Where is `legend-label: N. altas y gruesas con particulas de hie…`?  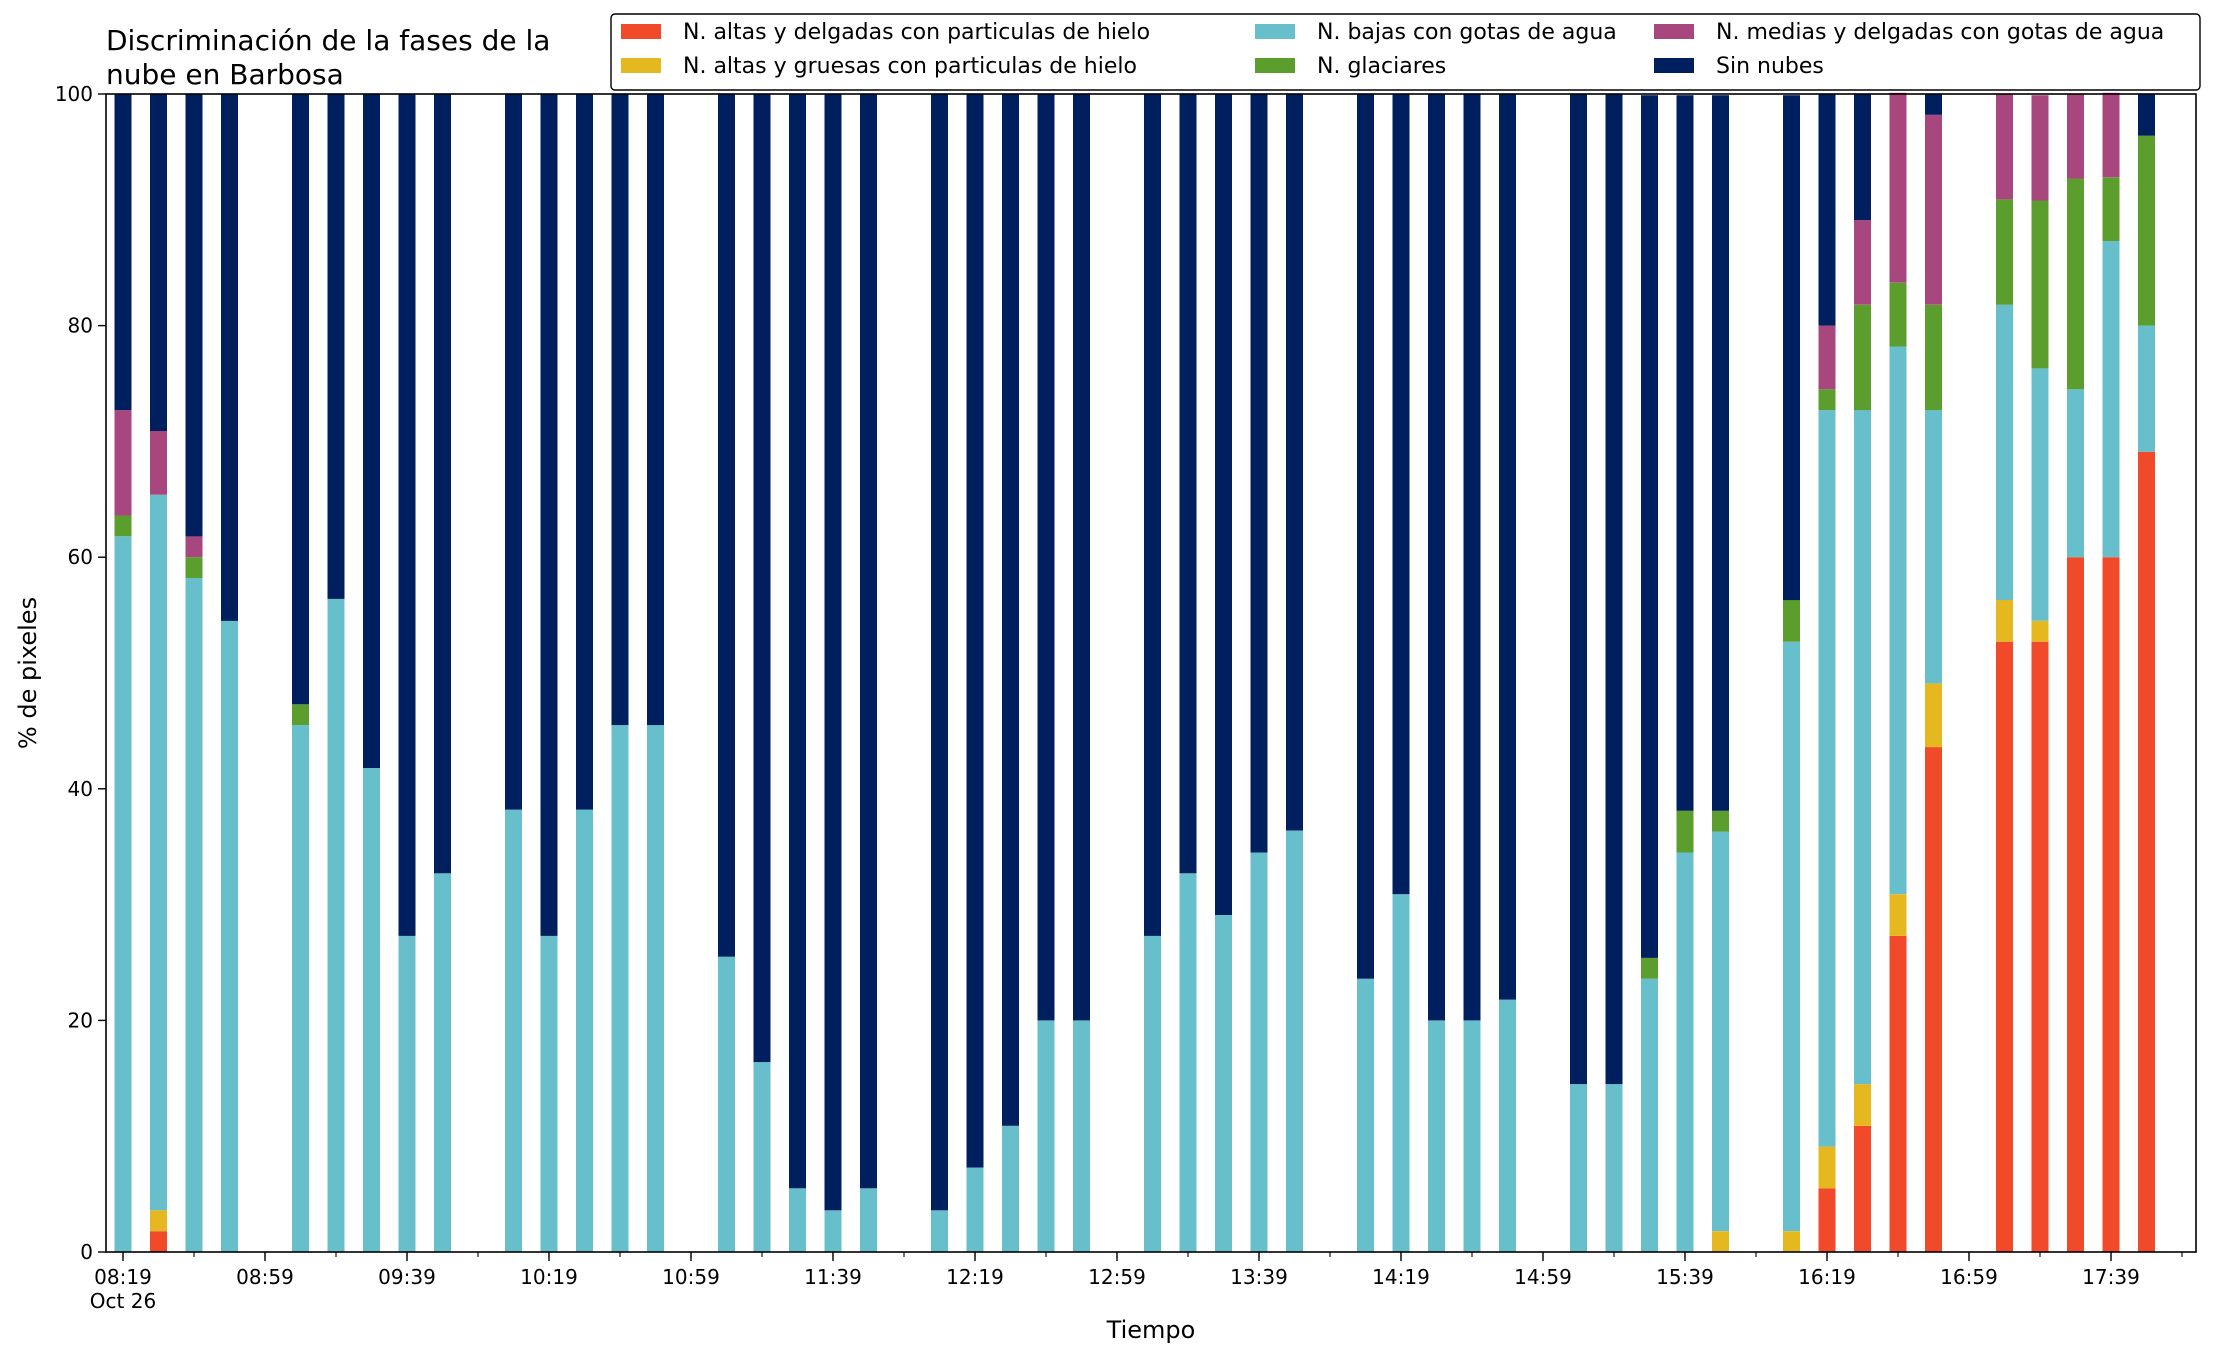
legend-label: N. altas y gruesas con particulas de hie… is located at coordinates (910, 66).